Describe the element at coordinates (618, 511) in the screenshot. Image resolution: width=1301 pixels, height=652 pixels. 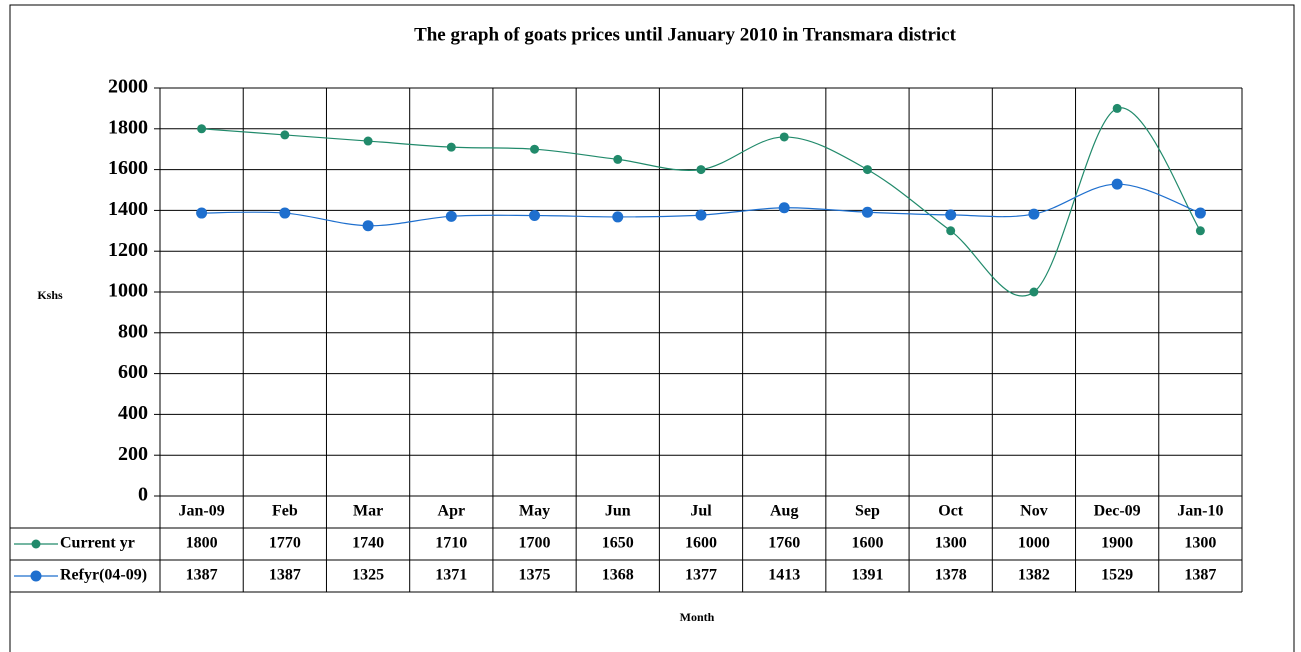
I see `x-tick-label: Jun` at that location.